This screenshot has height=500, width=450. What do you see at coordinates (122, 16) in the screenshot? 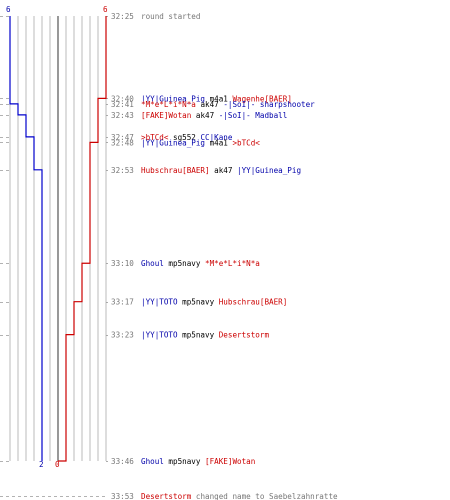
I see `event-time: 32:25` at bounding box center [122, 16].